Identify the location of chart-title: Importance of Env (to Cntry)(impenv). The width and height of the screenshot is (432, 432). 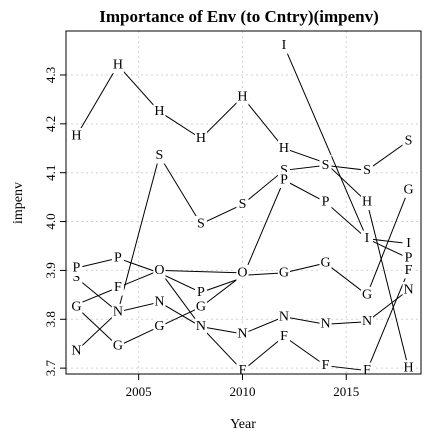
(239, 16).